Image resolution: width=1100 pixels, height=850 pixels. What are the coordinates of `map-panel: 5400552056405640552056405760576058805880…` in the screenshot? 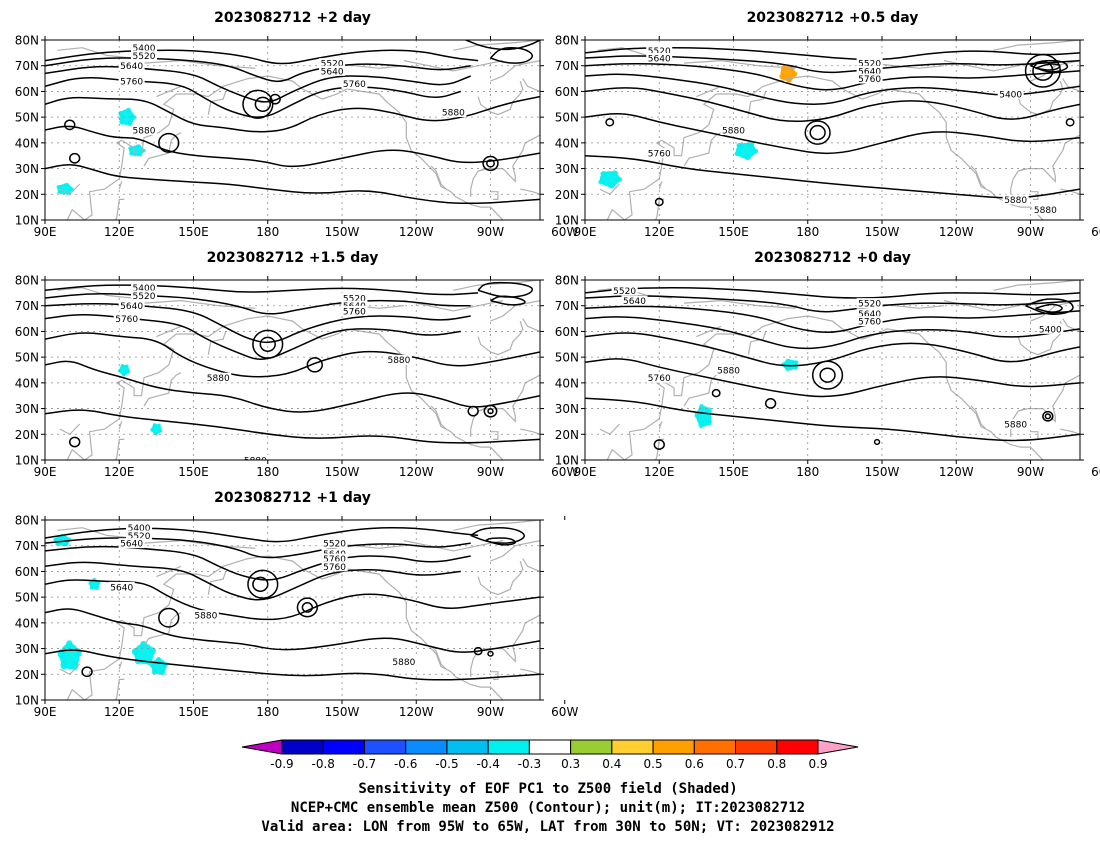 It's located at (297, 604).